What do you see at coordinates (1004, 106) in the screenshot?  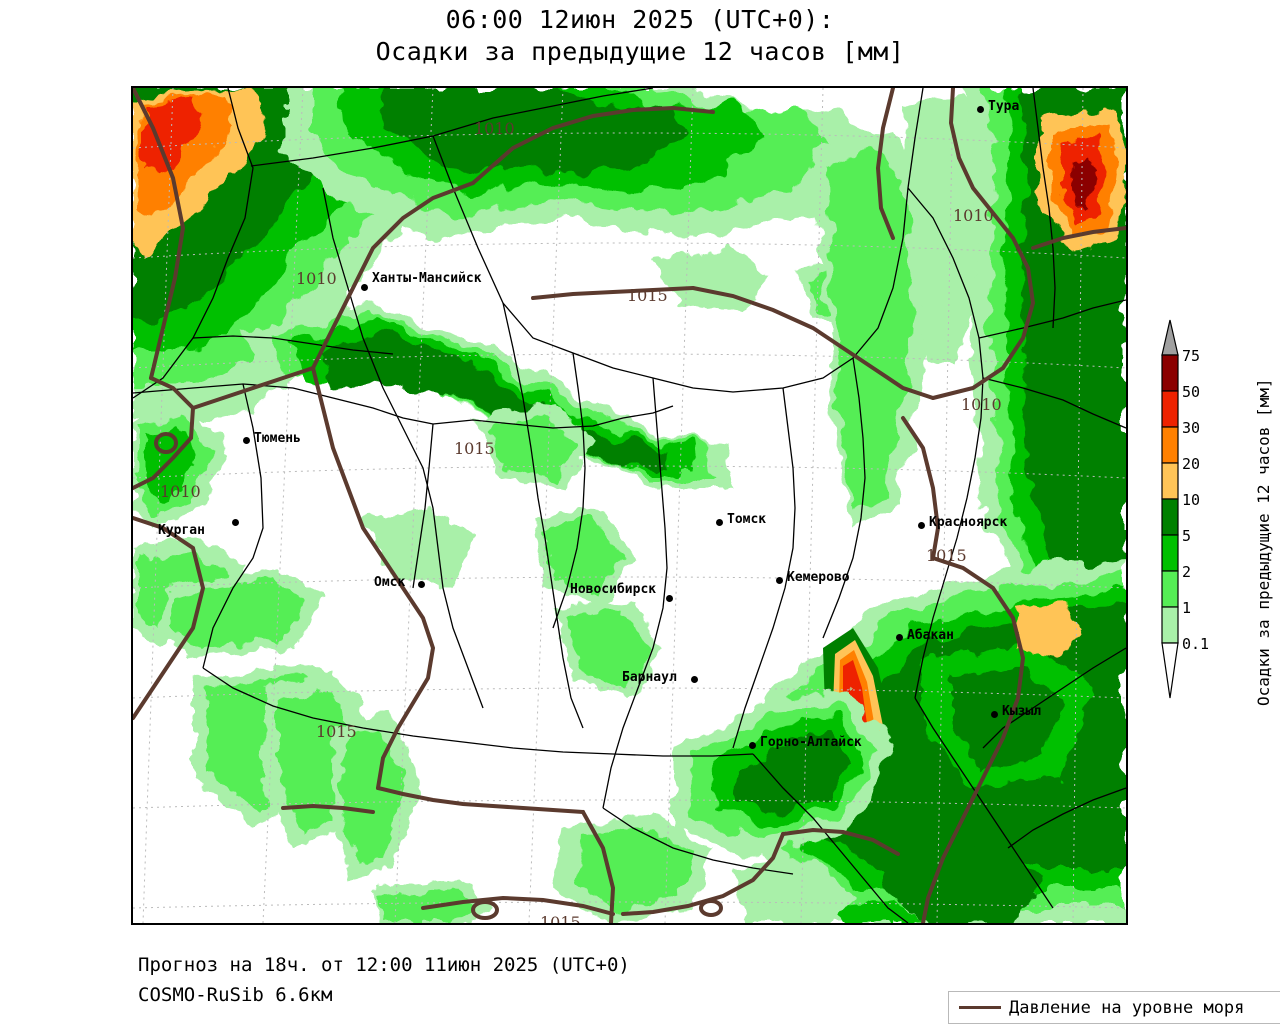 I see `city-label: Тура` at bounding box center [1004, 106].